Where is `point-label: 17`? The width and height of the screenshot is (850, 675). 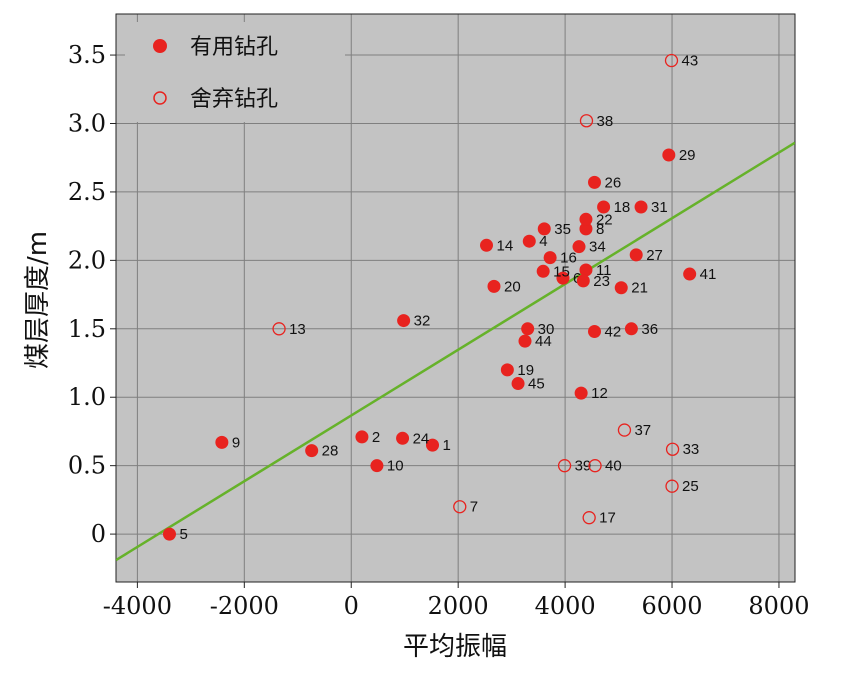
point-label: 17 is located at coordinates (607, 518).